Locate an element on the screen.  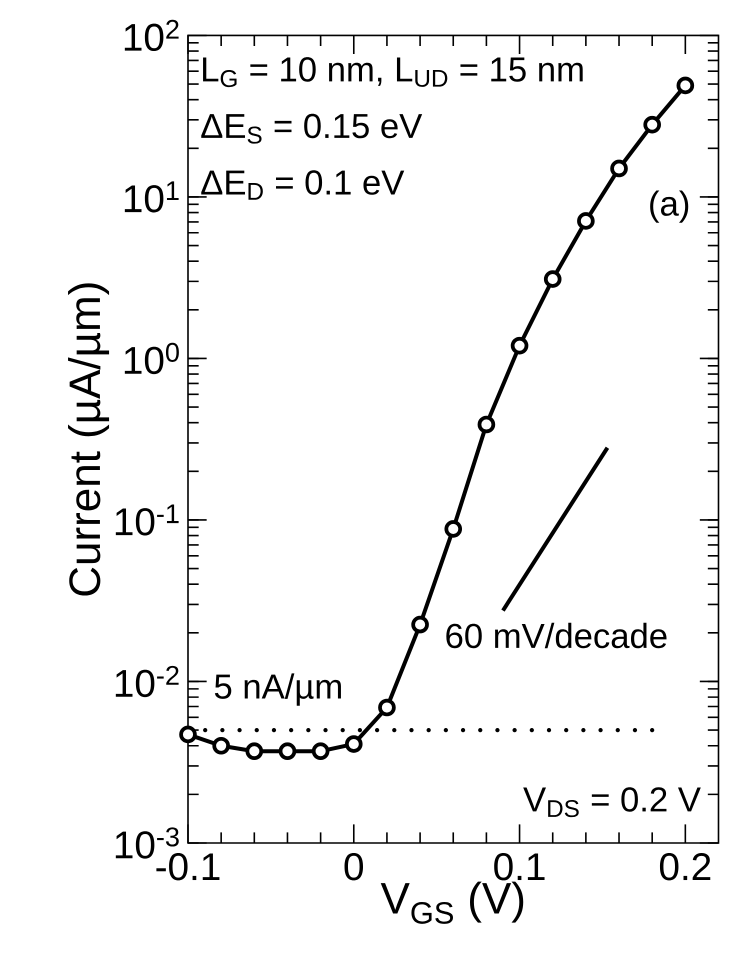
annotation: ΔE$_{D}$ = 0.1 eV is located at coordinates (302, 185).